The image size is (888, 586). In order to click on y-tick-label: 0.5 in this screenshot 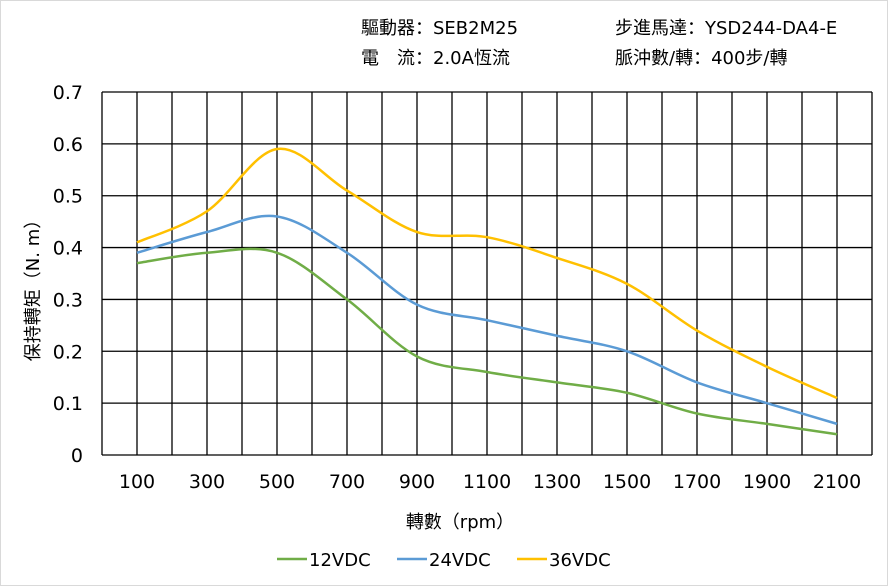, I will do `click(68, 197)`.